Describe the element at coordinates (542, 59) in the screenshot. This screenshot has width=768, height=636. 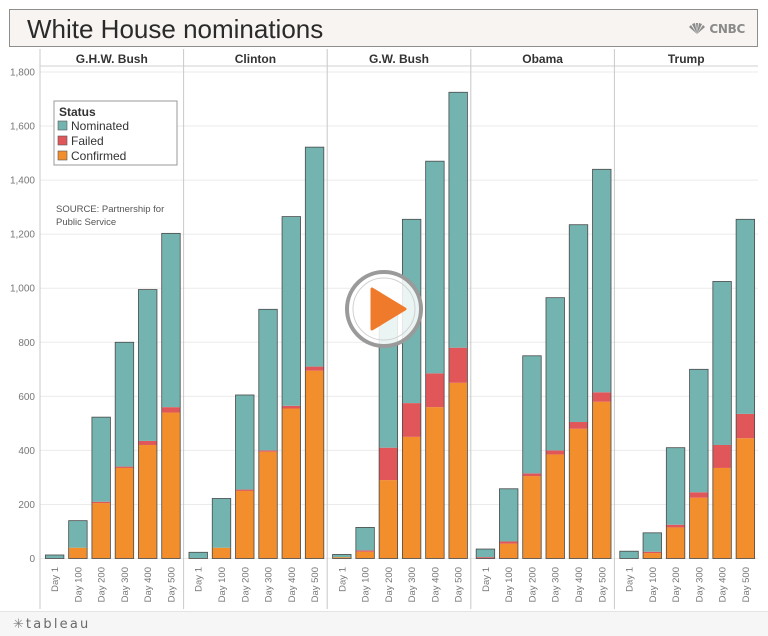
I see `panel-title: Obama` at that location.